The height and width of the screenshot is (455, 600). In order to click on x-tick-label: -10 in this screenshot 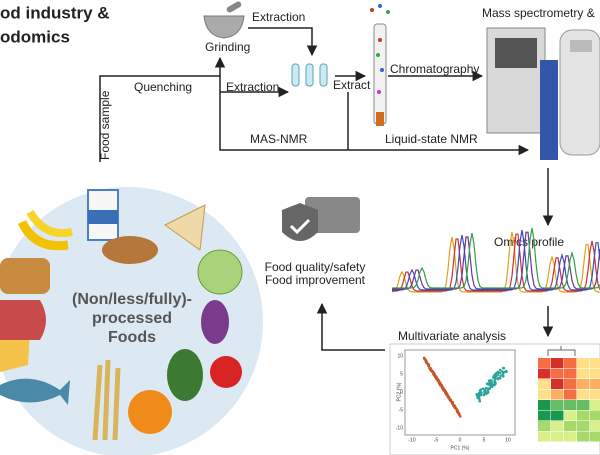, I will do `click(411, 440)`.